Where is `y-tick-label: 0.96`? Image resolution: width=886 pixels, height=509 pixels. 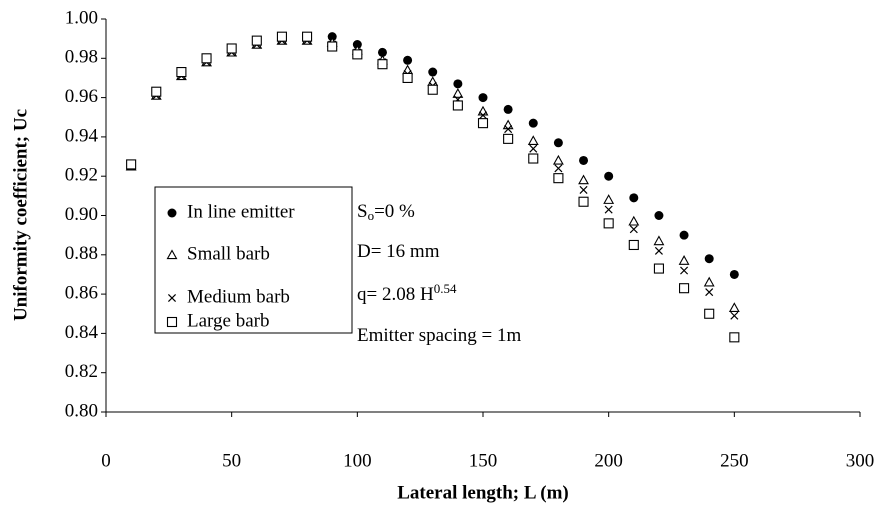
y-tick-label: 0.96 is located at coordinates (81, 96).